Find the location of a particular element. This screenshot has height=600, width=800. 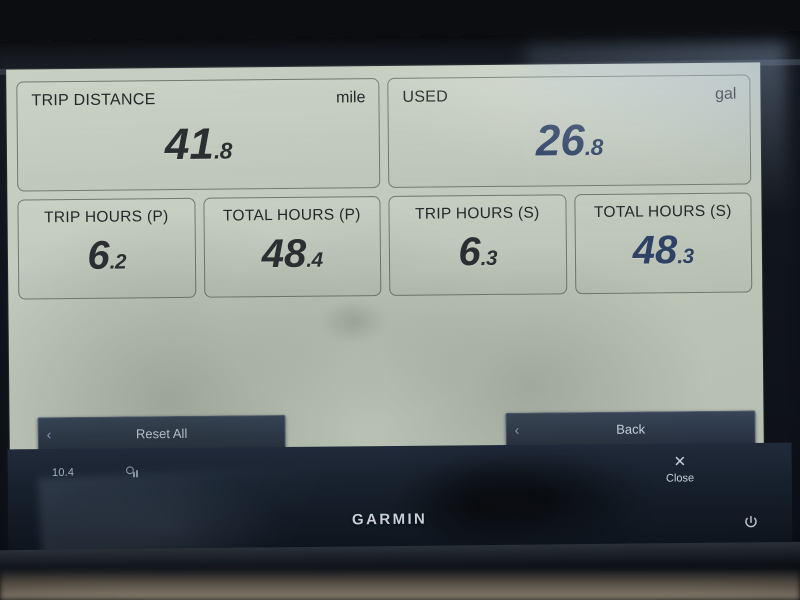

garmin-logo: GARMIN is located at coordinates (389, 519).